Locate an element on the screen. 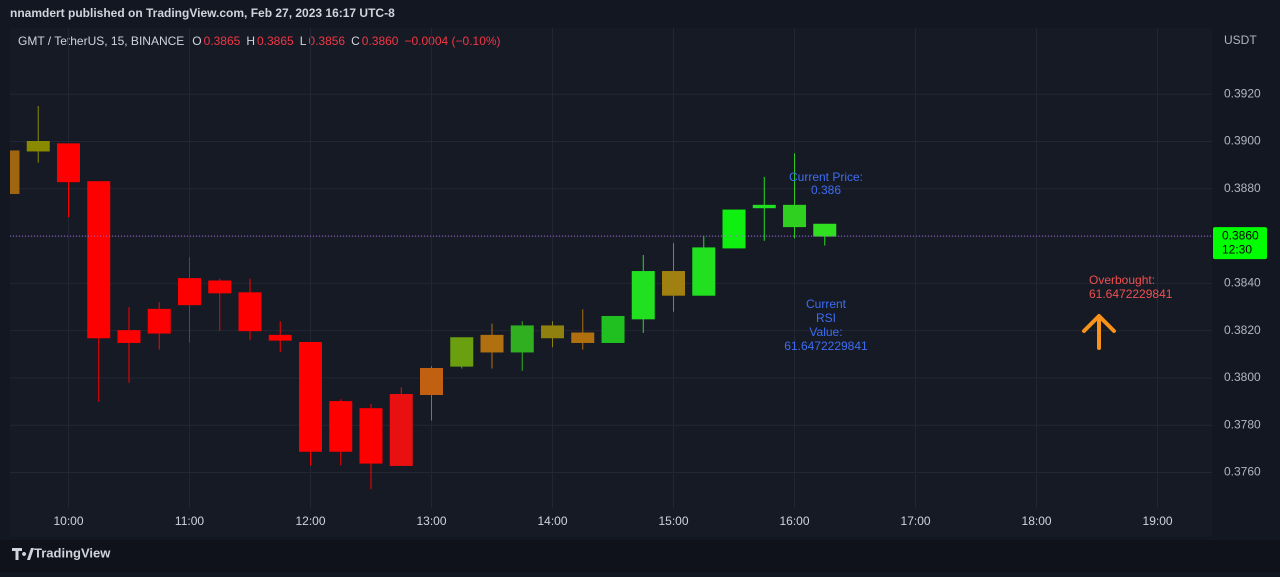 The height and width of the screenshot is (577, 1280). legend-key: L is located at coordinates (303, 41).